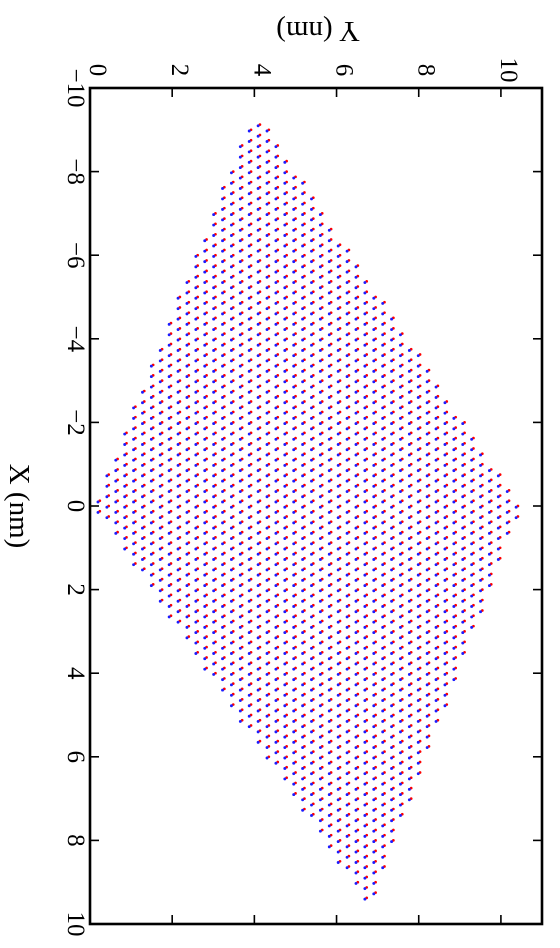  Describe the element at coordinates (75, 338) in the screenshot. I see `x-tick-label: −4` at that location.